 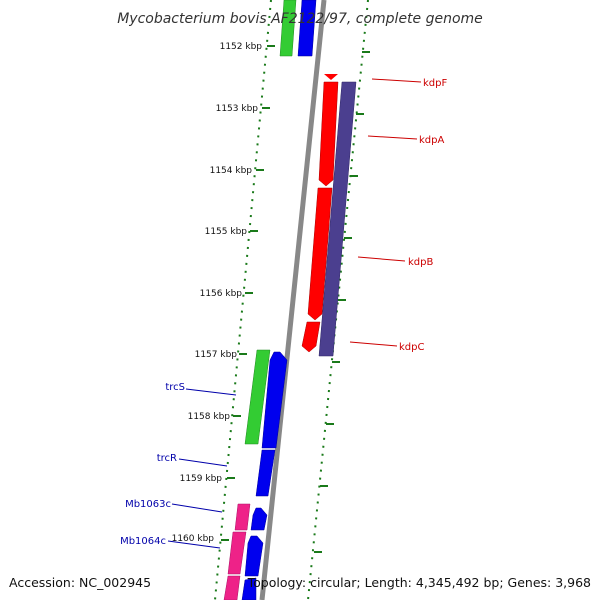 I want to click on gene-trcS-blue, so click(x=274, y=400).